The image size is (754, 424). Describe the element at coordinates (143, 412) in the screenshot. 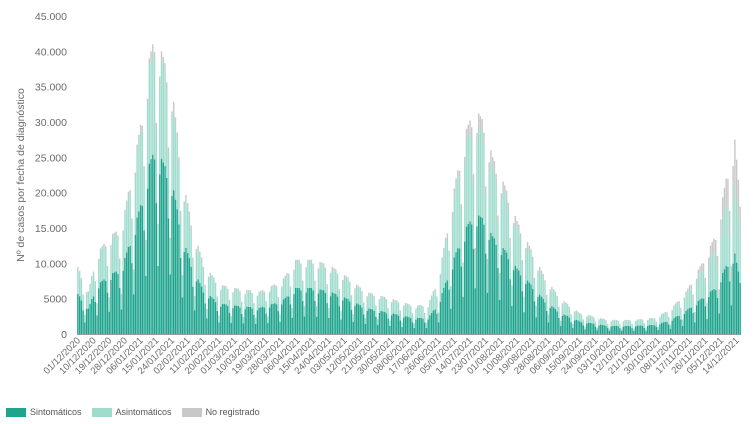

I see `legend-label-asintomaticos: Asintomáticos` at that location.